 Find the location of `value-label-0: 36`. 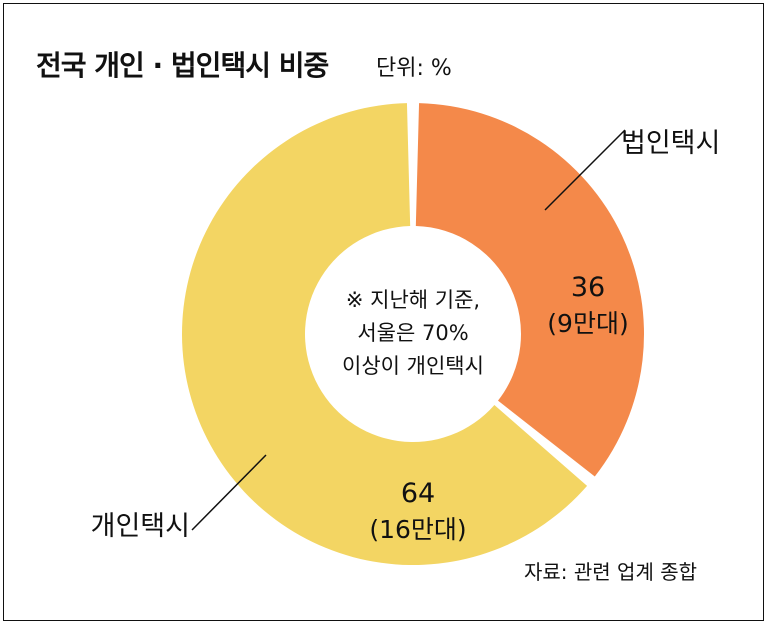

value-label-0: 36 is located at coordinates (588, 287).